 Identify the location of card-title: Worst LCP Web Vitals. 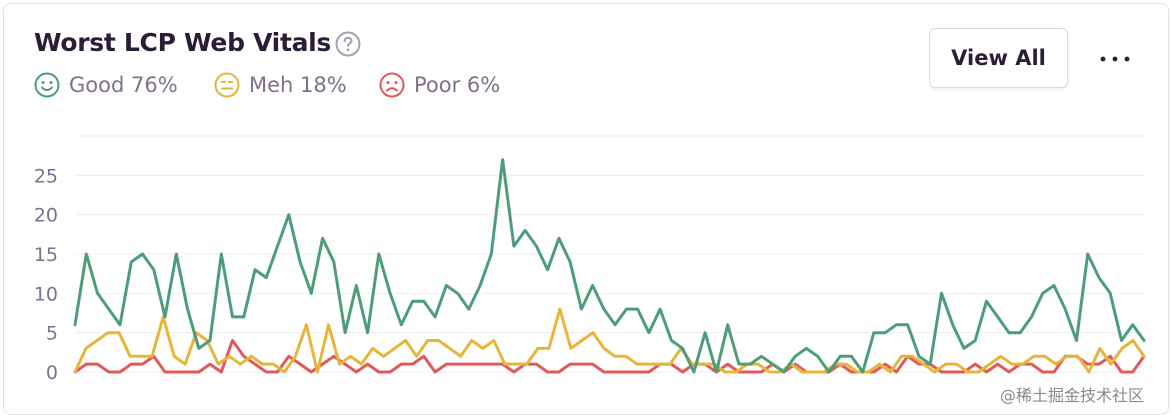
(183, 42).